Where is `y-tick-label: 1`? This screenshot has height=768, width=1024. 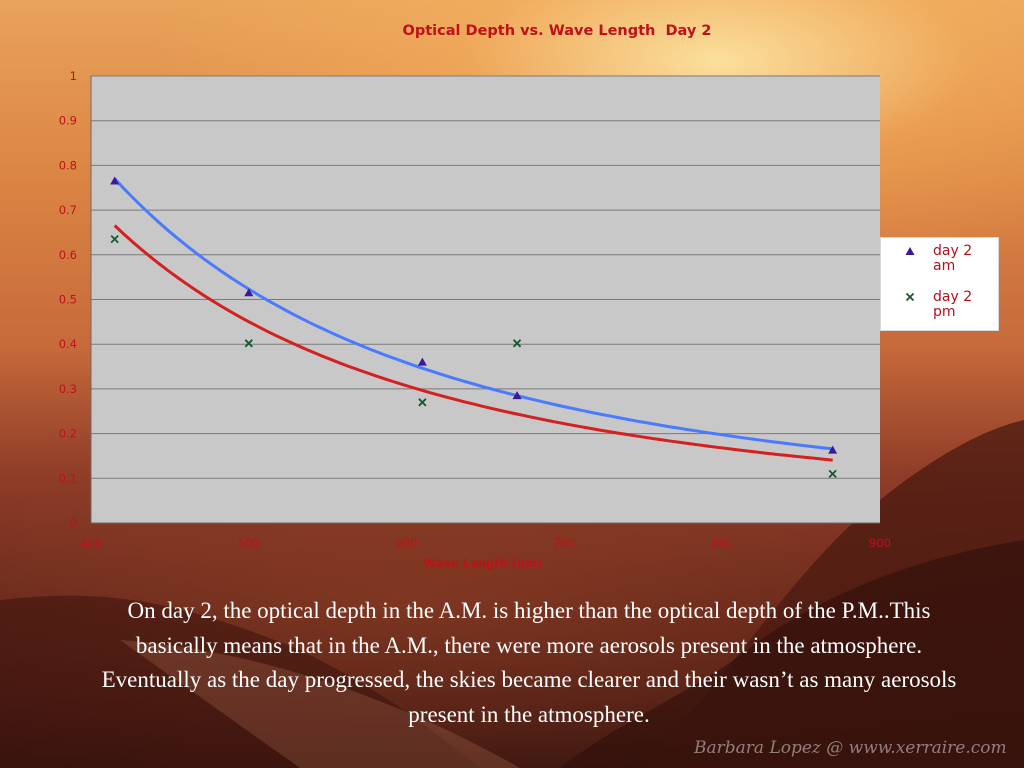 y-tick-label: 1 is located at coordinates (73, 76).